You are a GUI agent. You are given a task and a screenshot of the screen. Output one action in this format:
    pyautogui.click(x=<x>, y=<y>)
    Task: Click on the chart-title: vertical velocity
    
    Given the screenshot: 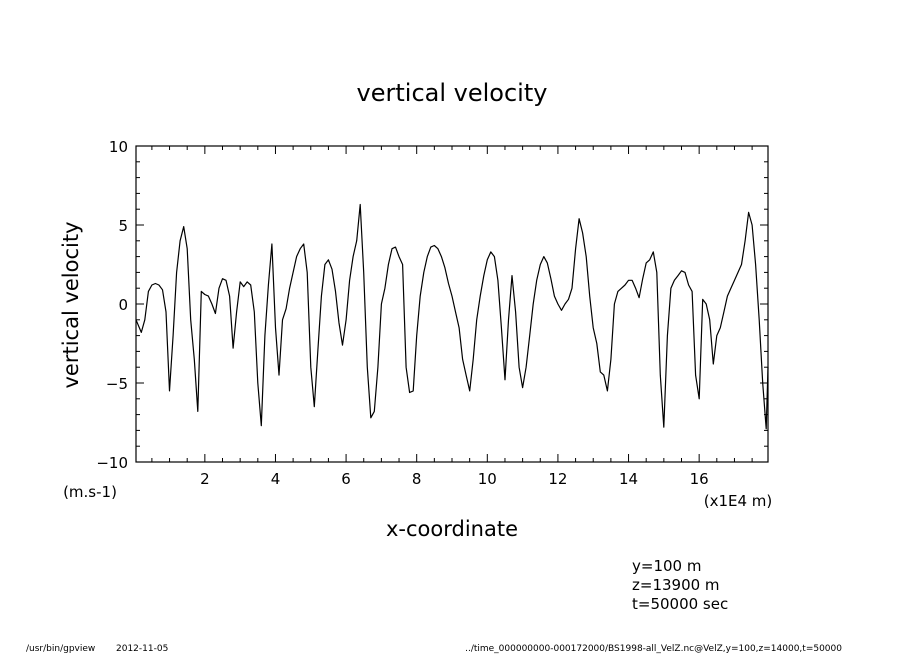 What is the action you would take?
    pyautogui.click(x=452, y=93)
    